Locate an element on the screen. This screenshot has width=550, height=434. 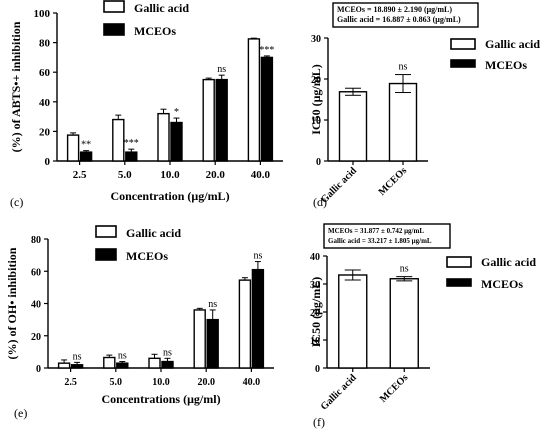
x-tick-label: Gallic acid is located at coordinates (339, 392).